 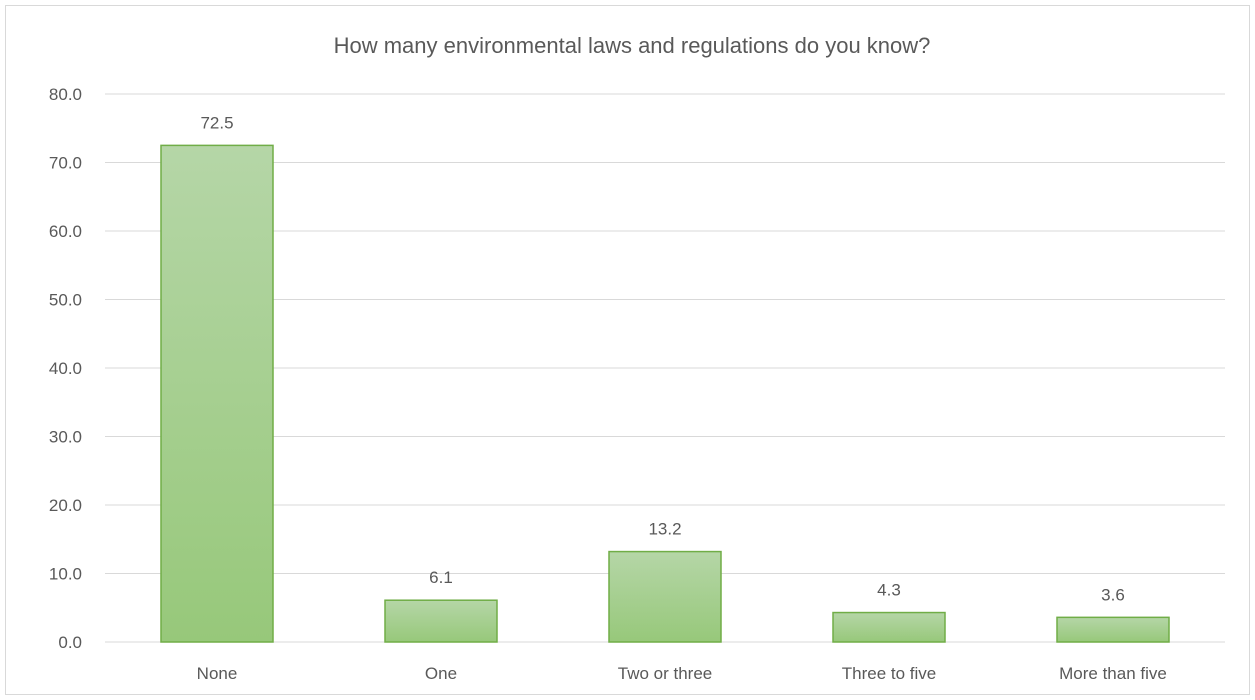 What do you see at coordinates (216, 122) in the screenshot?
I see `data-label: 72.5` at bounding box center [216, 122].